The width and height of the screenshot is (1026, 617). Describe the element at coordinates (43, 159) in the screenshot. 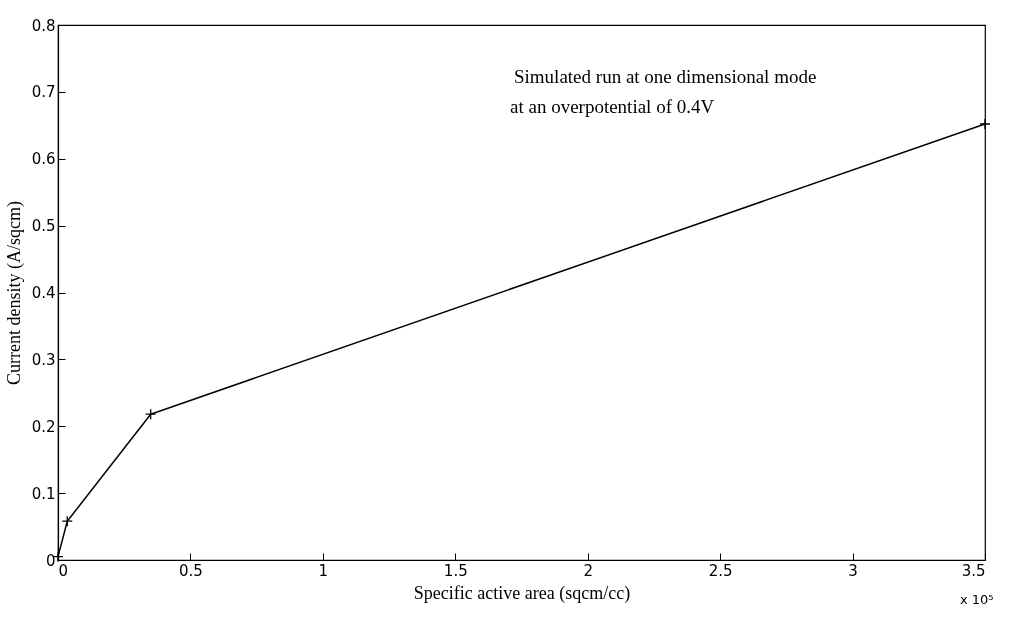

I see `y-tick-label: 0.6` at that location.